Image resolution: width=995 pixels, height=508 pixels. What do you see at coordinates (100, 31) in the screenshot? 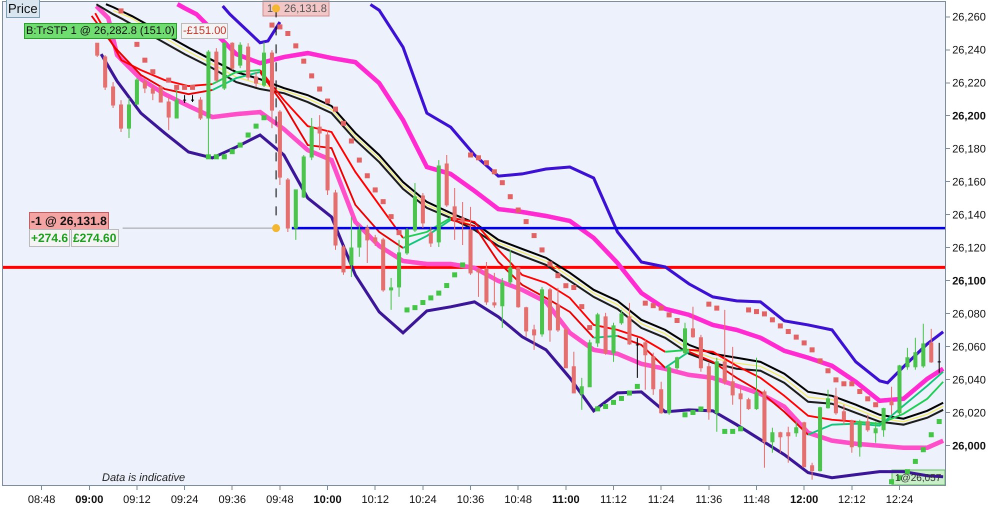
I see `annotation: B:TrSTP 1 @ 26,282.8 (151.0)` at bounding box center [100, 31].